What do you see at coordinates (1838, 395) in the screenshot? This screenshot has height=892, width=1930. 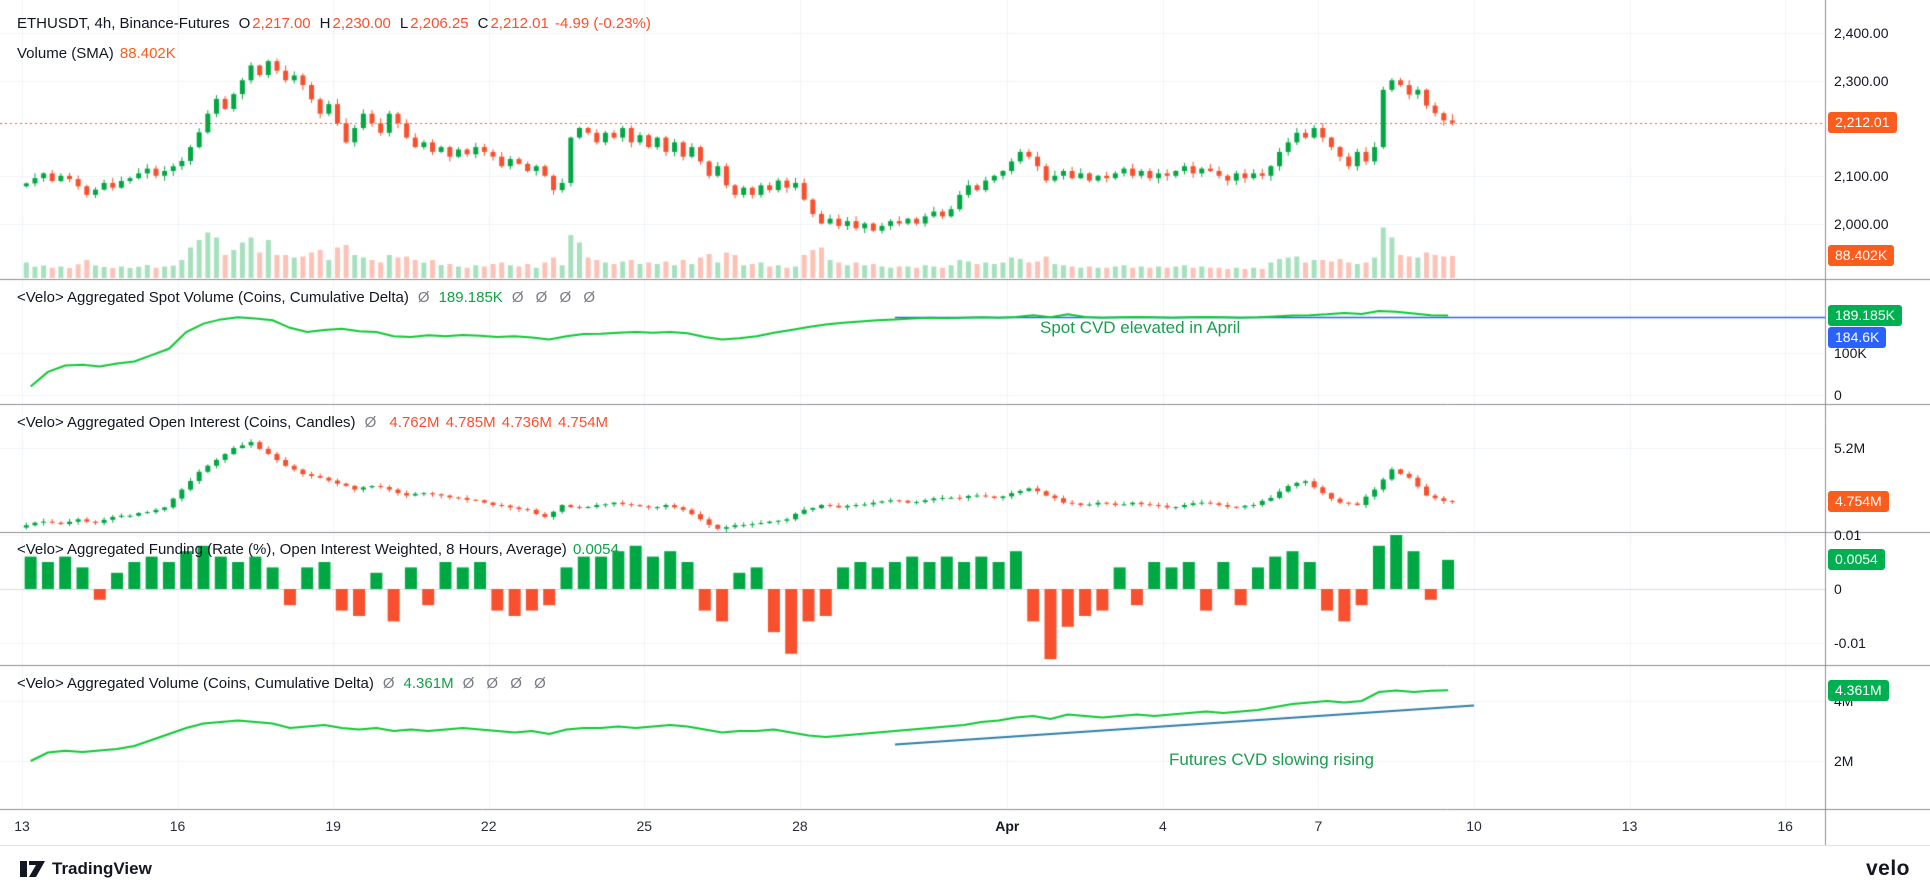 I see `spot-scale-tick: 0` at bounding box center [1838, 395].